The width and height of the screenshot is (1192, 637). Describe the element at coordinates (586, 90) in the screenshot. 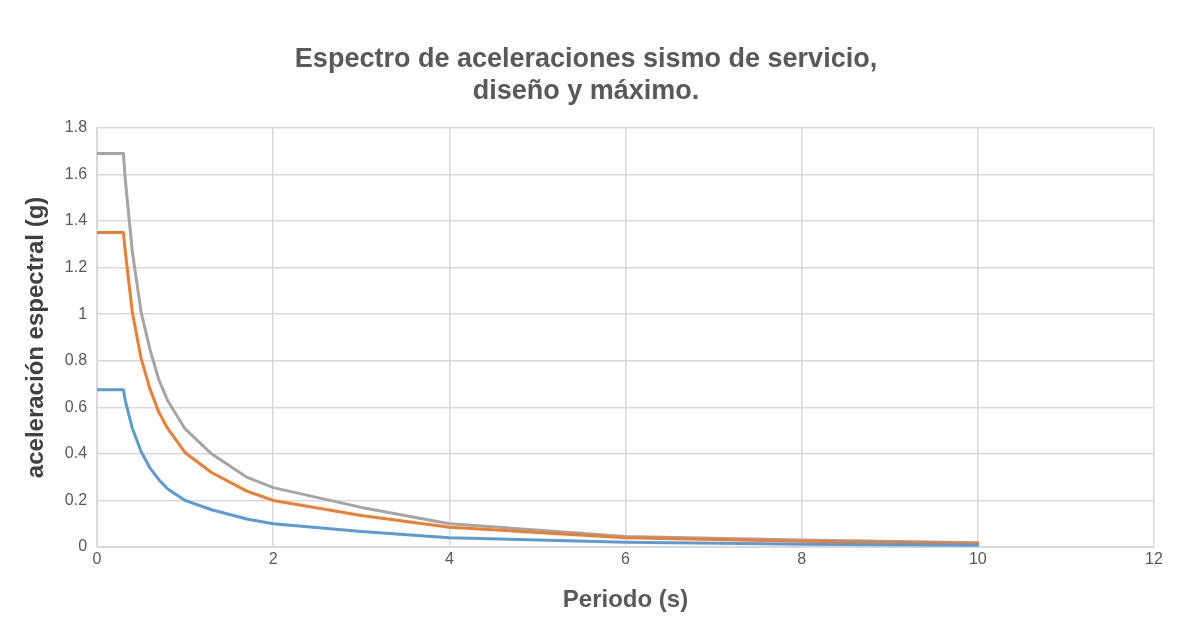

I see `text: diseño y máximo.` at that location.